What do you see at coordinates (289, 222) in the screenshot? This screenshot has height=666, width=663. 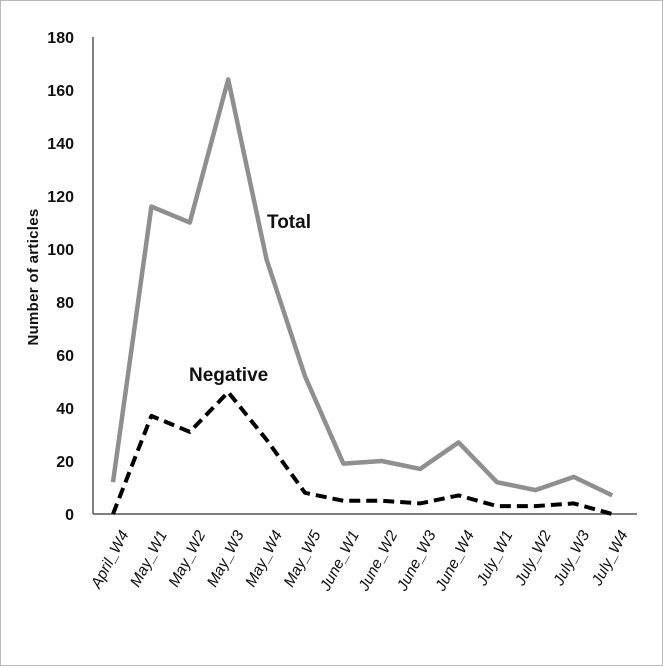 I see `series-label-total: Total` at bounding box center [289, 222].